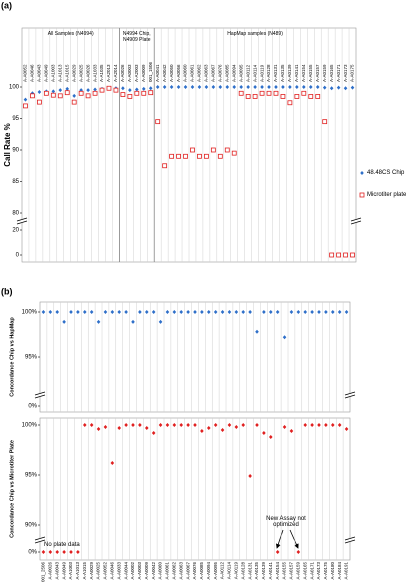  I want to click on x-tick-label: 001_1506, so click(150, 71).